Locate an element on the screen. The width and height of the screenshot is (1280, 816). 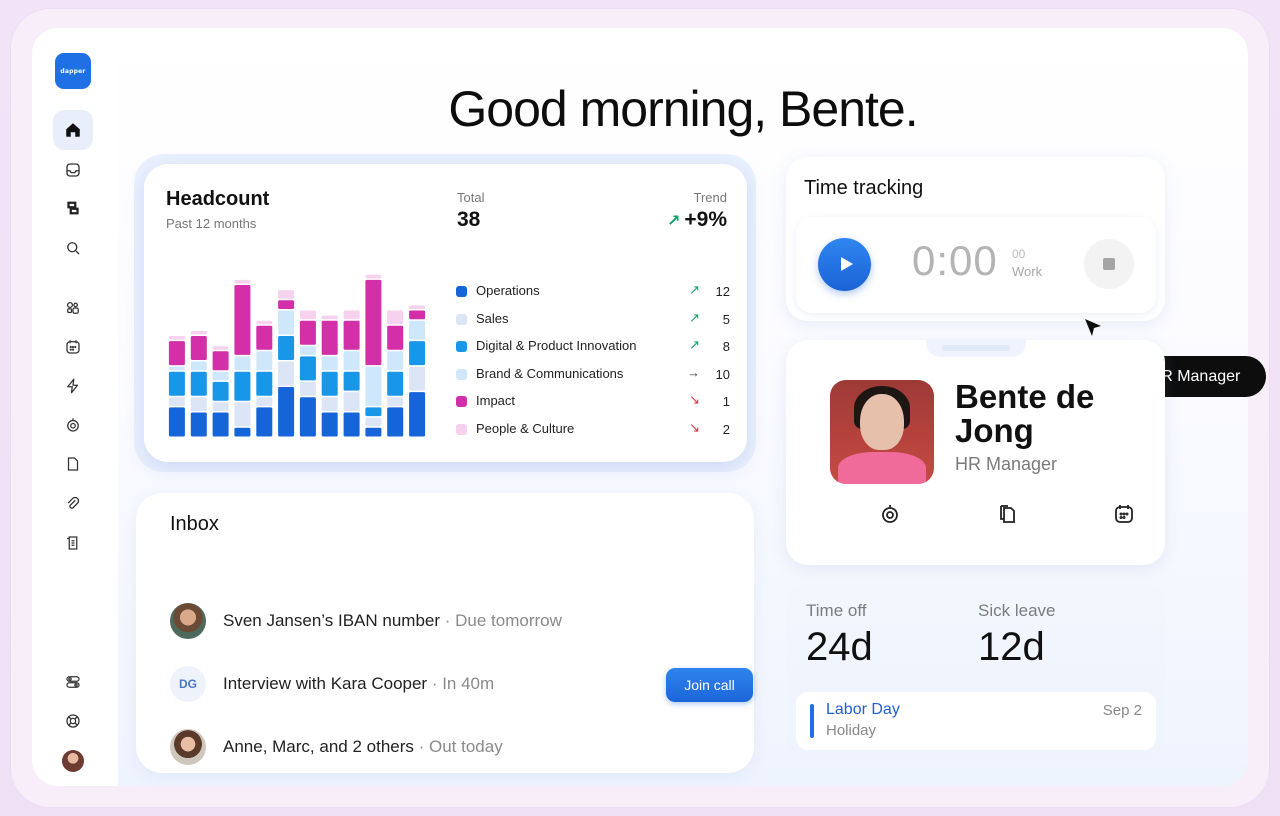
sidebar: dapper is located at coordinates (75, 407).